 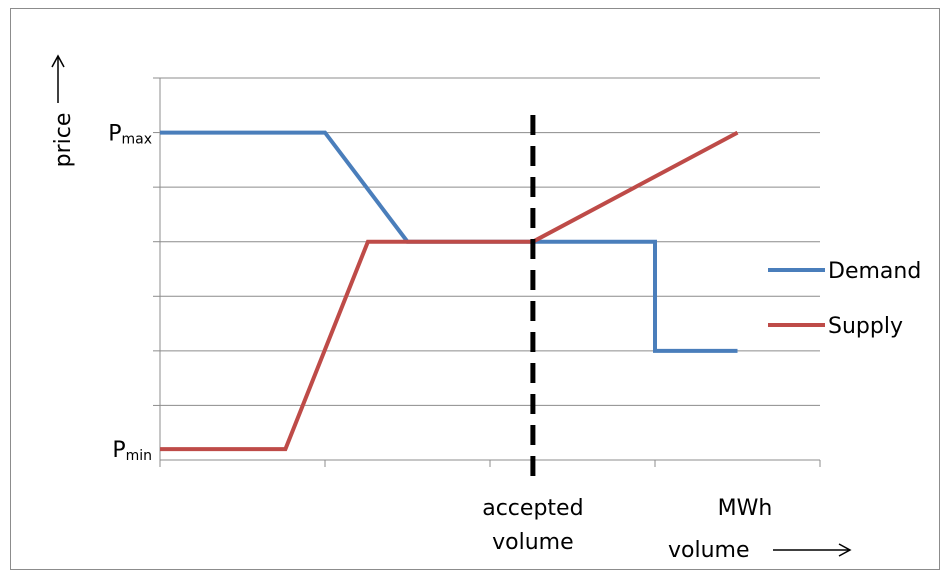 What do you see at coordinates (132, 451) in the screenshot?
I see `y-tick-label-min: Pmin` at bounding box center [132, 451].